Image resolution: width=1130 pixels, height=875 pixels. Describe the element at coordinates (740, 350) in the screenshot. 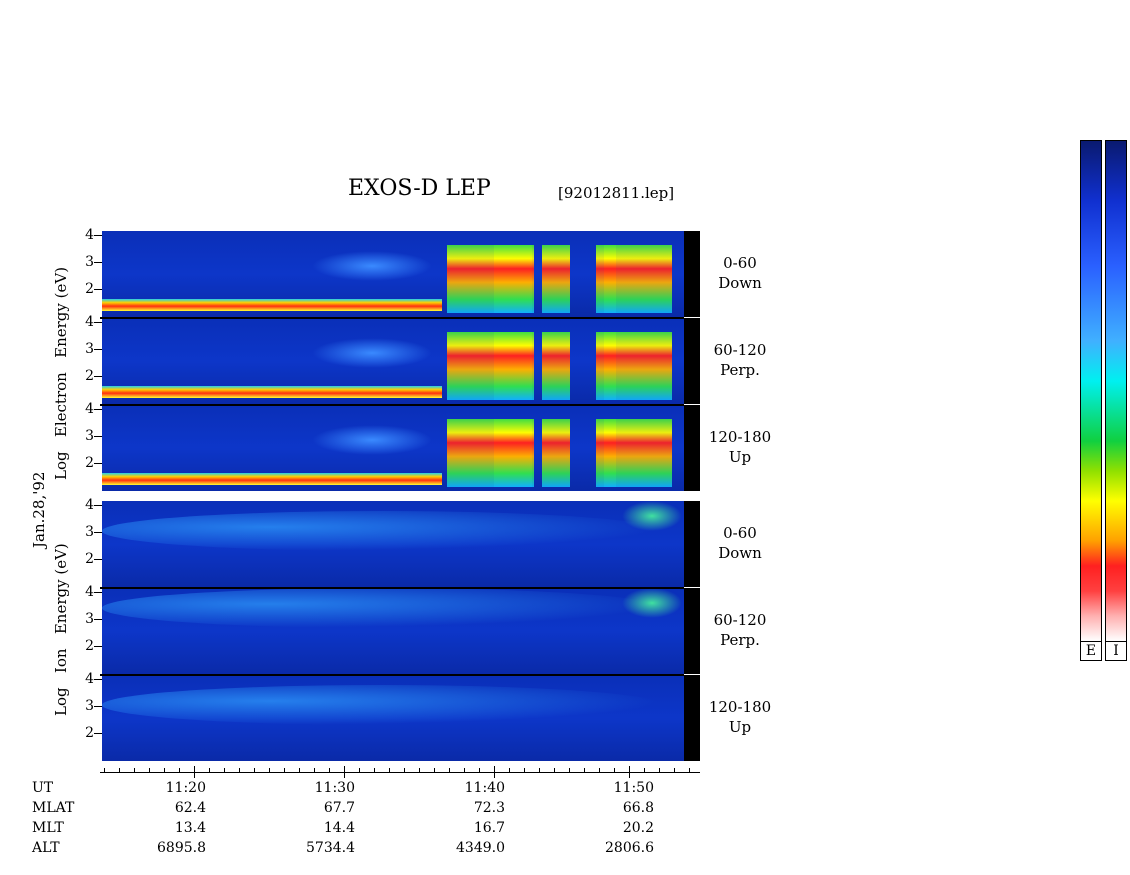

I see `panel-angle: 60-120` at that location.